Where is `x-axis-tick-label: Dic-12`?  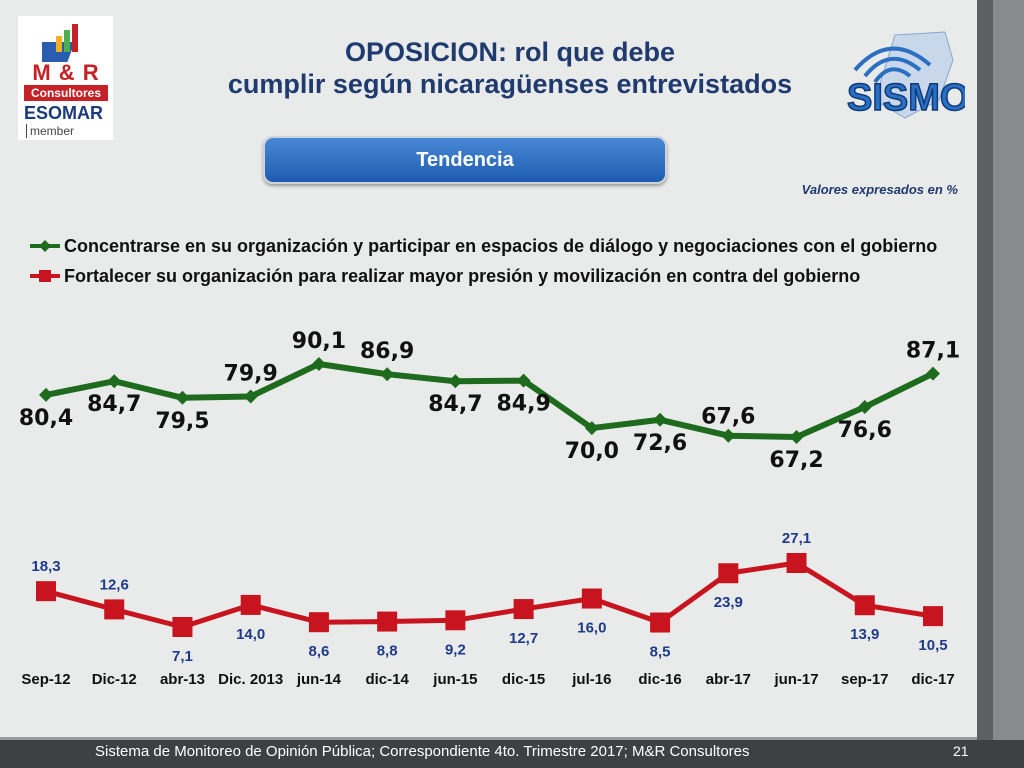 x-axis-tick-label: Dic-12 is located at coordinates (114, 679).